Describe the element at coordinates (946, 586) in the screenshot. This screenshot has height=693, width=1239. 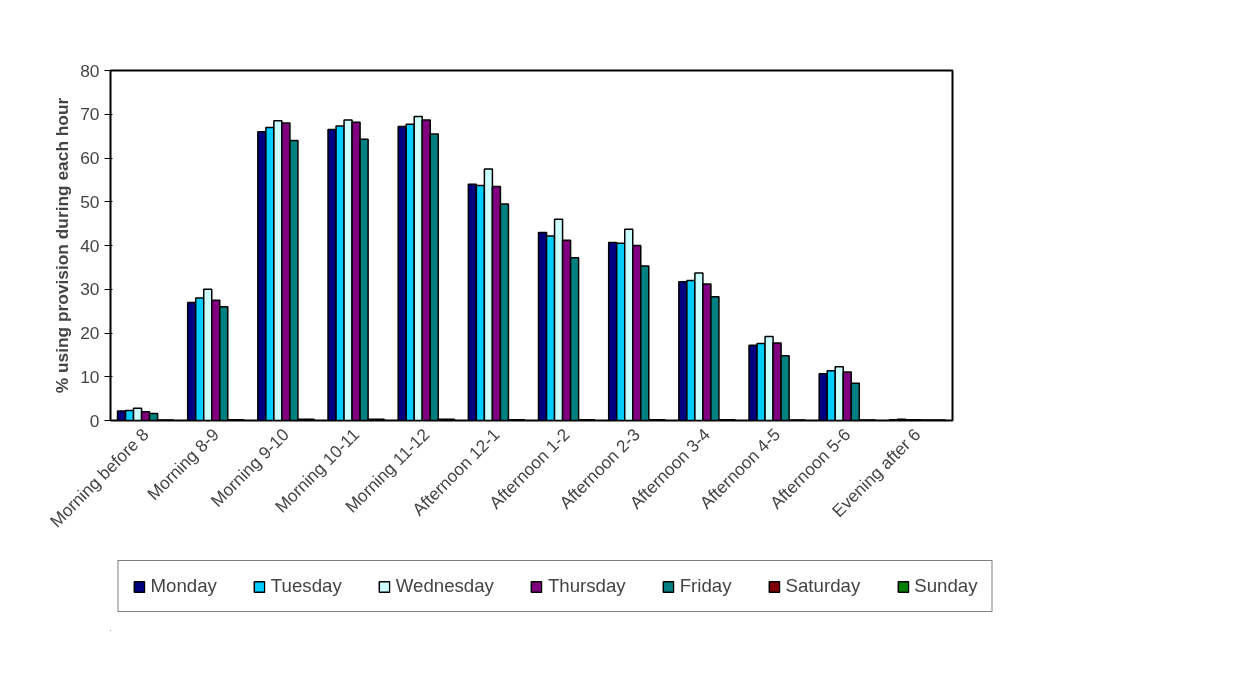
I see `legend-label: Sunday` at that location.